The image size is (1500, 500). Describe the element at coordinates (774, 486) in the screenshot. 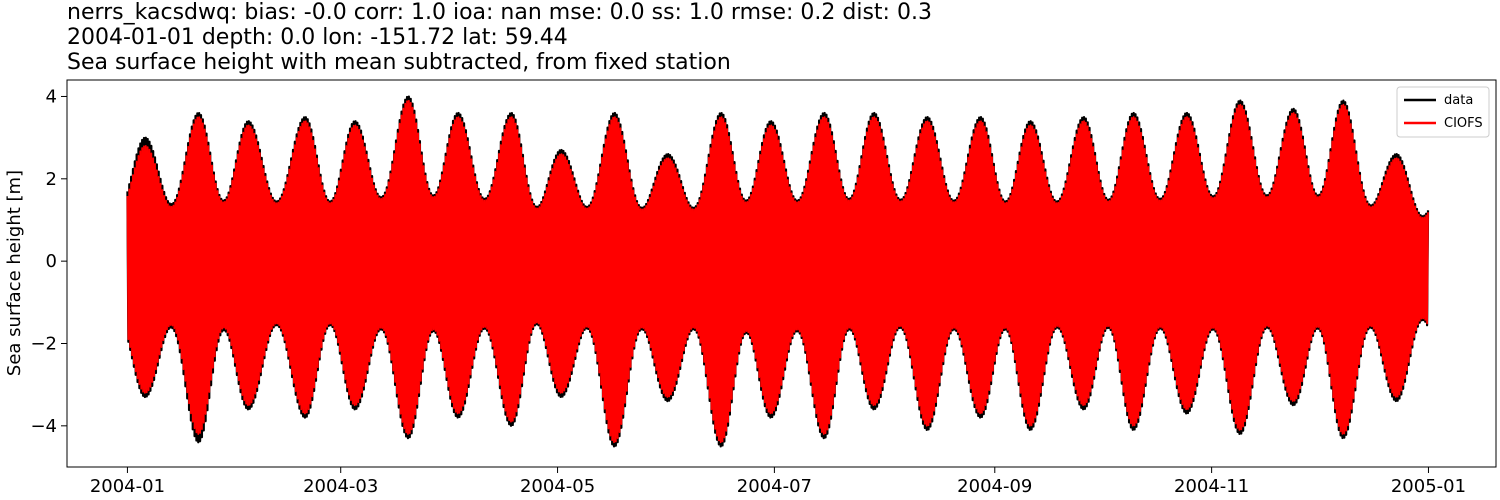

I see `x-tick-label: 2004-07` at that location.